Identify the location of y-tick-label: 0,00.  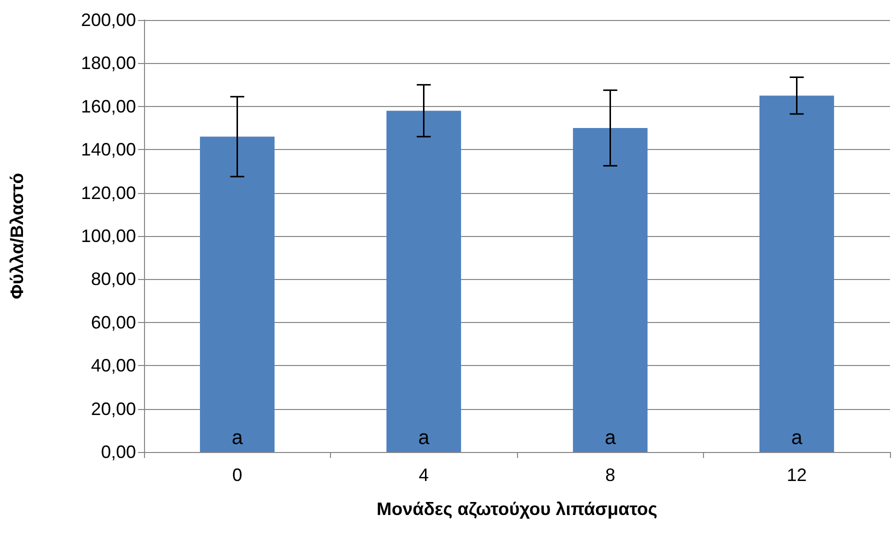
(118, 452).